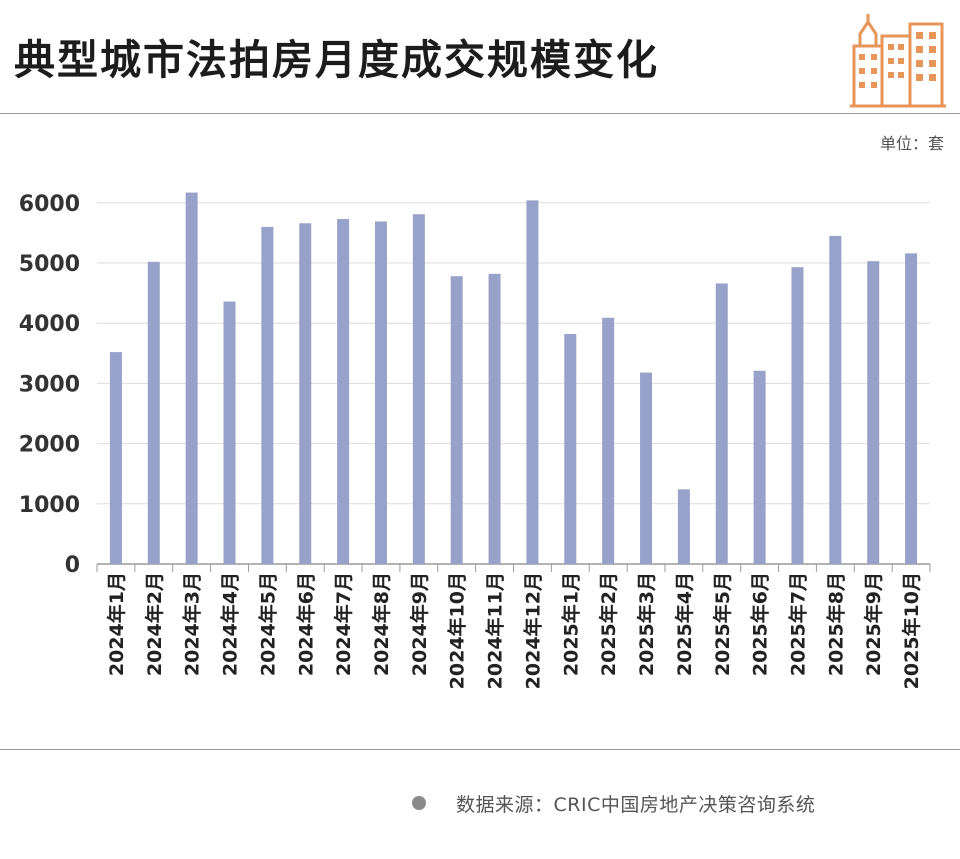  What do you see at coordinates (343, 624) in the screenshot?
I see `x-tick-label: 2024年7月` at bounding box center [343, 624].